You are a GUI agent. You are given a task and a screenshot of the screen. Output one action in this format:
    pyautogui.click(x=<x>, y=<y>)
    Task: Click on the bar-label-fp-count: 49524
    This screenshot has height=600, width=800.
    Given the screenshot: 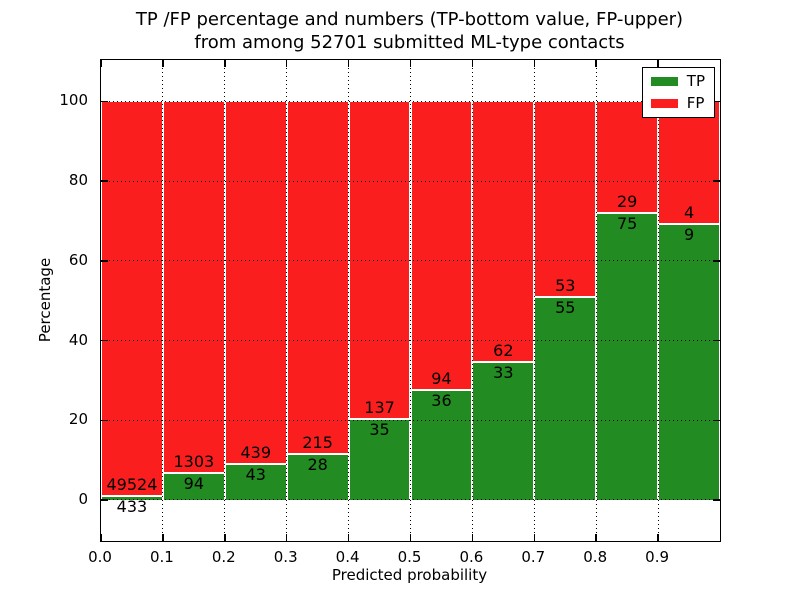 What is the action you would take?
    pyautogui.click(x=132, y=485)
    